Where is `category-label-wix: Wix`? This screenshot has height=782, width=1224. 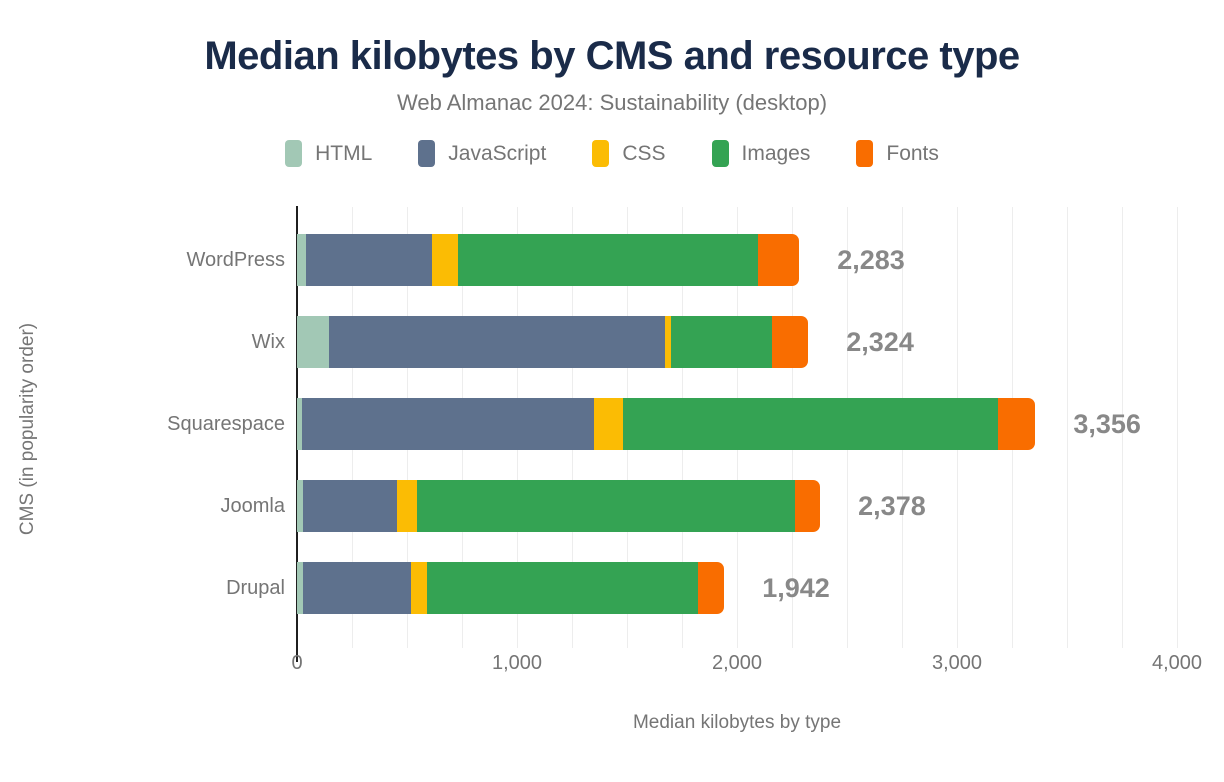 category-label-wix: Wix is located at coordinates (268, 342).